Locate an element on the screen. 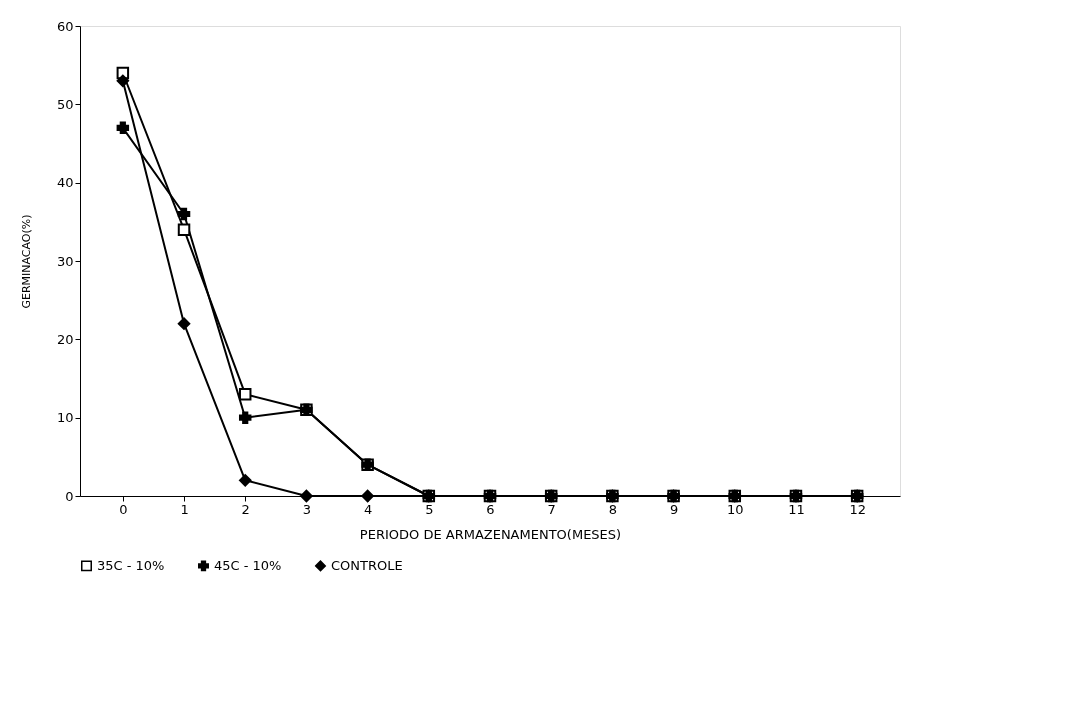 The height and width of the screenshot is (706, 1078). y-tick-label: 10 is located at coordinates (65, 418).